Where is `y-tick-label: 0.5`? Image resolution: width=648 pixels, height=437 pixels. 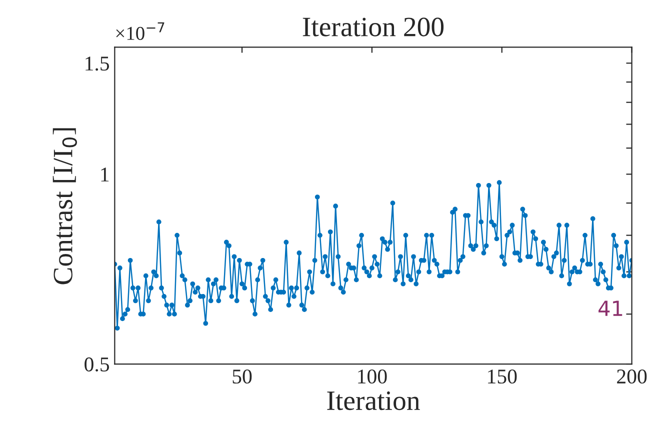
y-tick-label: 0.5 is located at coordinates (97, 364).